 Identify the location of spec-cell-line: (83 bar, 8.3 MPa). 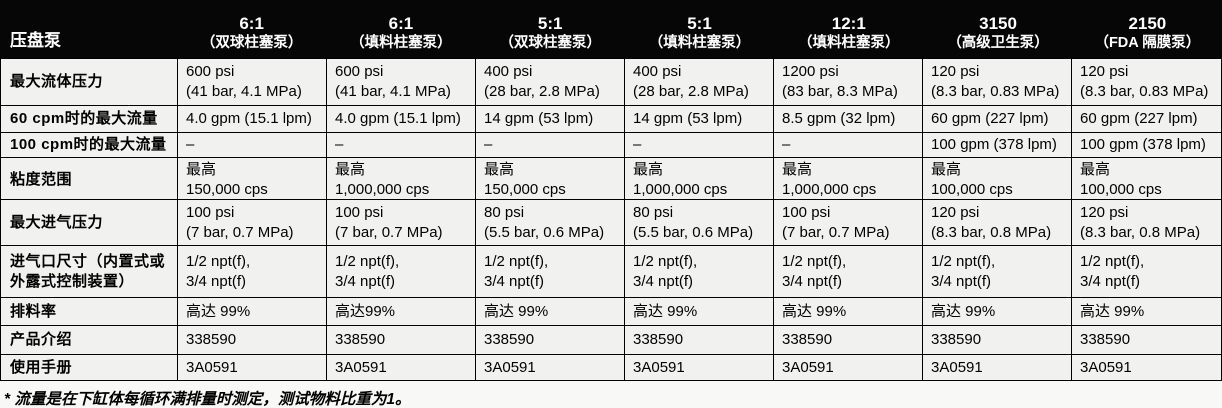
(840, 91).